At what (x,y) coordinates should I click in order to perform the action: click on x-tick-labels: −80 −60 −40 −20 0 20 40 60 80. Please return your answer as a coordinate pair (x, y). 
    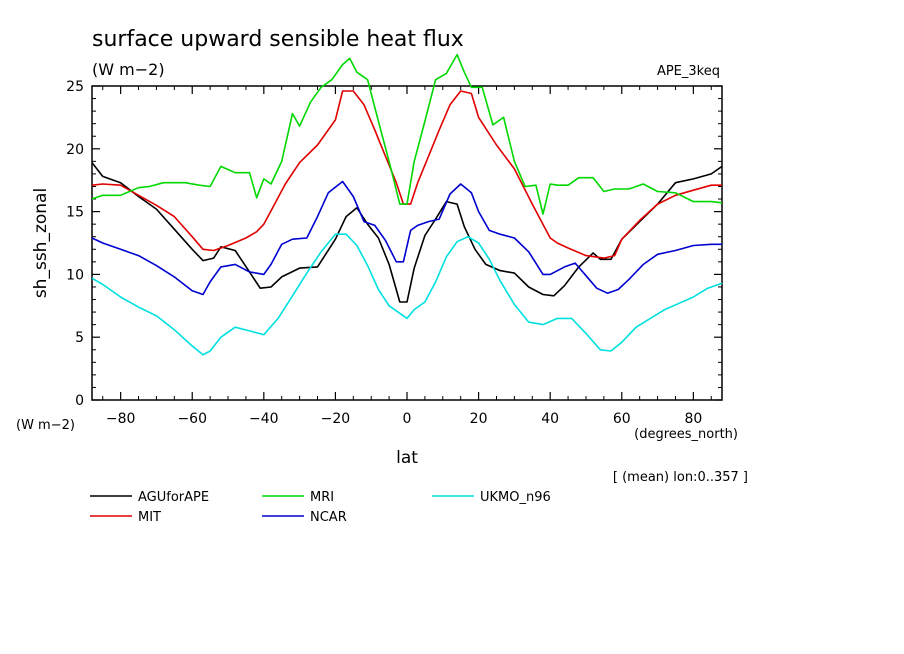
    Looking at the image, I should click on (404, 419).